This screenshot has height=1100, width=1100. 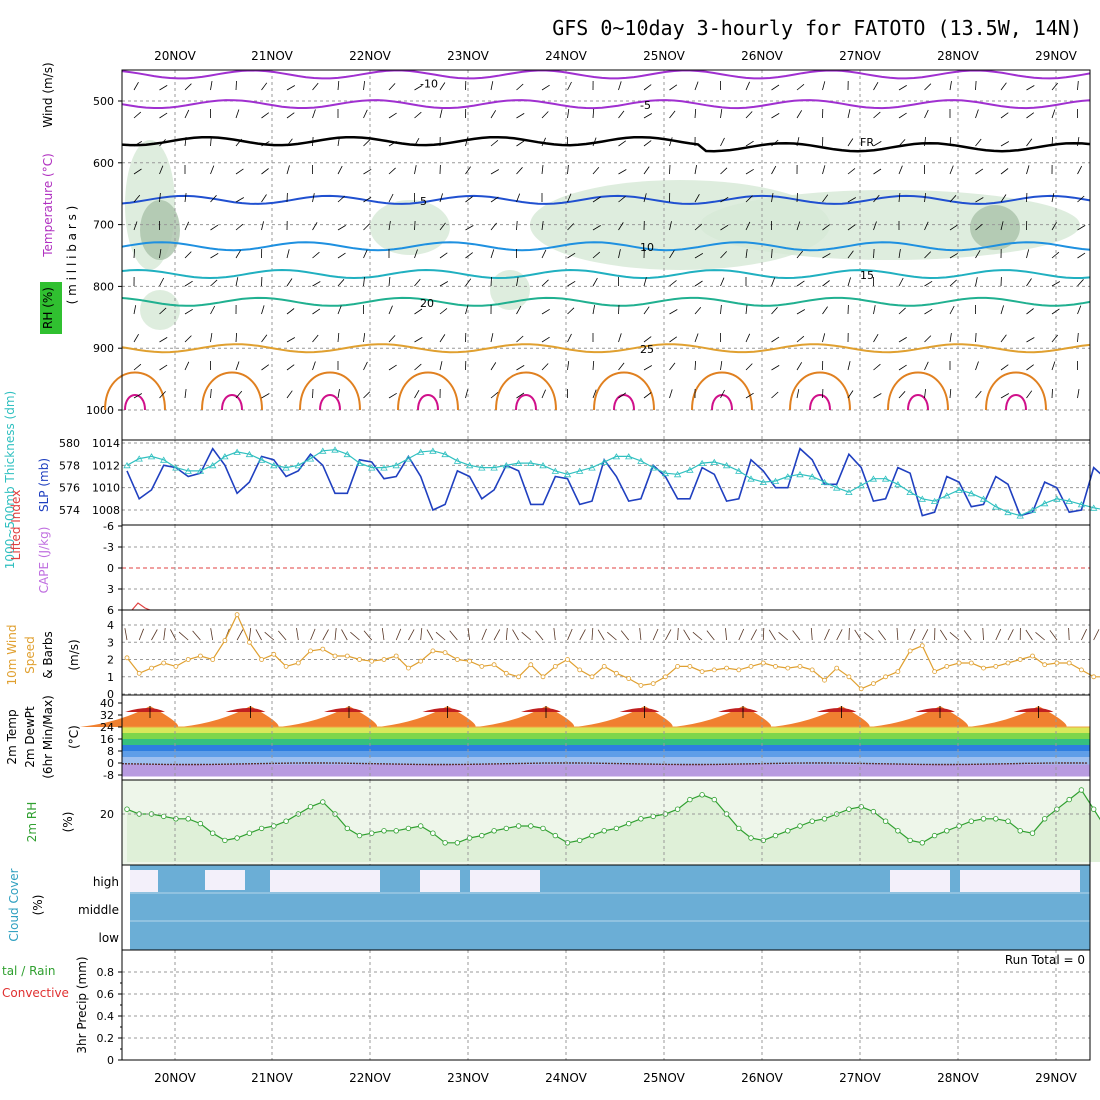 What do you see at coordinates (272, 1078) in the screenshot?
I see `date-label-bottom: 21NOV` at bounding box center [272, 1078].